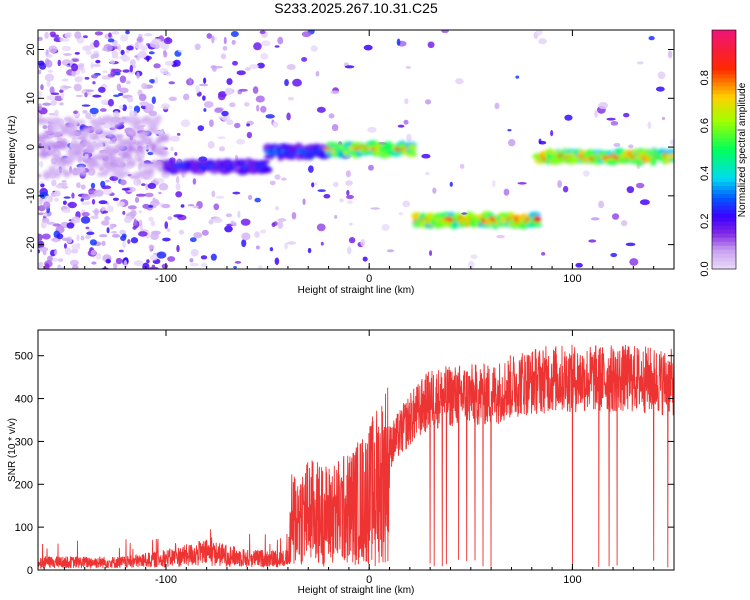 The image size is (750, 600). Describe the element at coordinates (742, 149) in the screenshot. I see `colorbar-label: Normalized spectral amplitude` at that location.